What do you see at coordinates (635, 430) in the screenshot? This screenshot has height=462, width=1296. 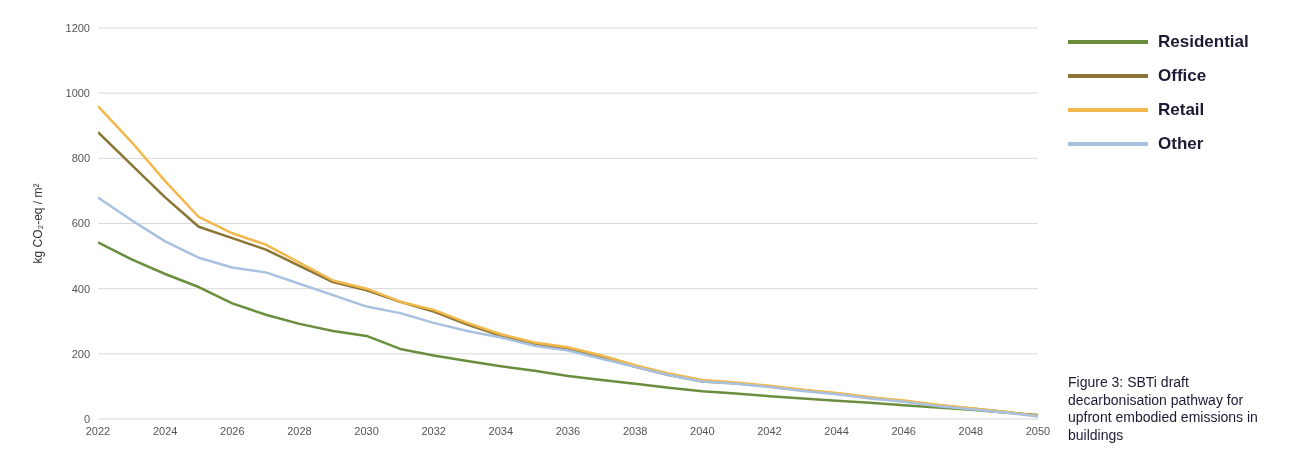 I see `x-tick-label: 2038` at bounding box center [635, 430].